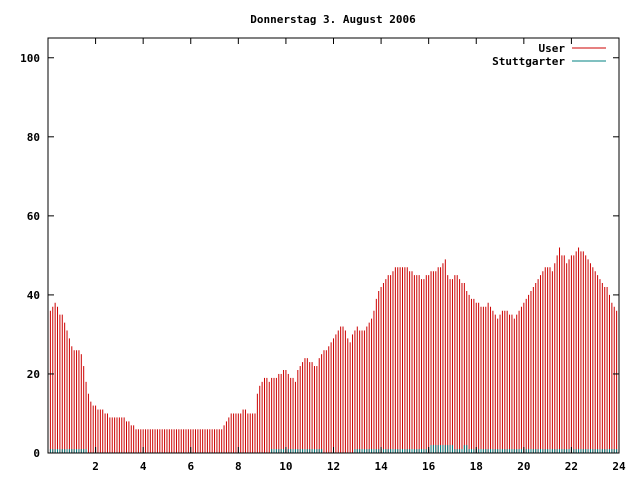 The height and width of the screenshot is (480, 640). What do you see at coordinates (476, 466) in the screenshot?
I see `x-tick-label: 18` at bounding box center [476, 466].